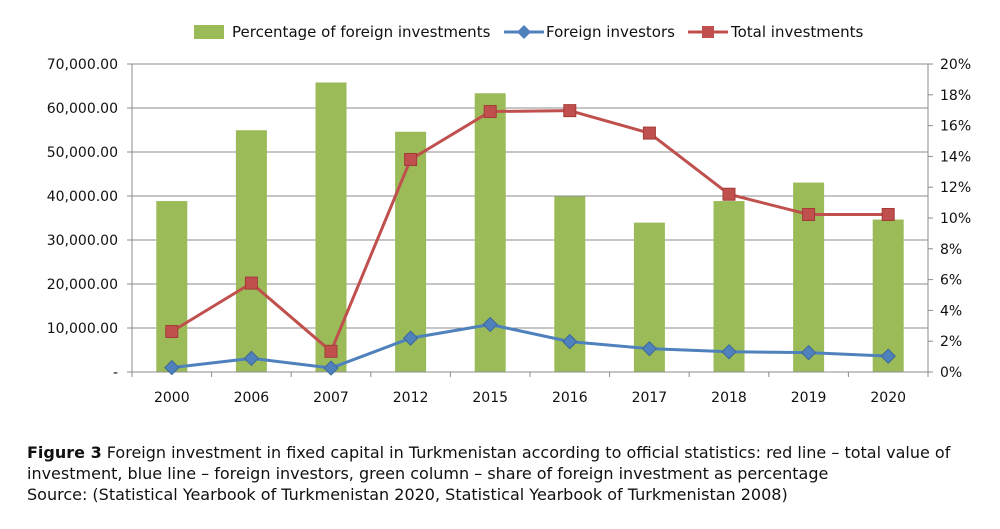 This screenshot has height=529, width=1000. What do you see at coordinates (411, 398) in the screenshot?
I see `x-tick-label: 2012` at bounding box center [411, 398].